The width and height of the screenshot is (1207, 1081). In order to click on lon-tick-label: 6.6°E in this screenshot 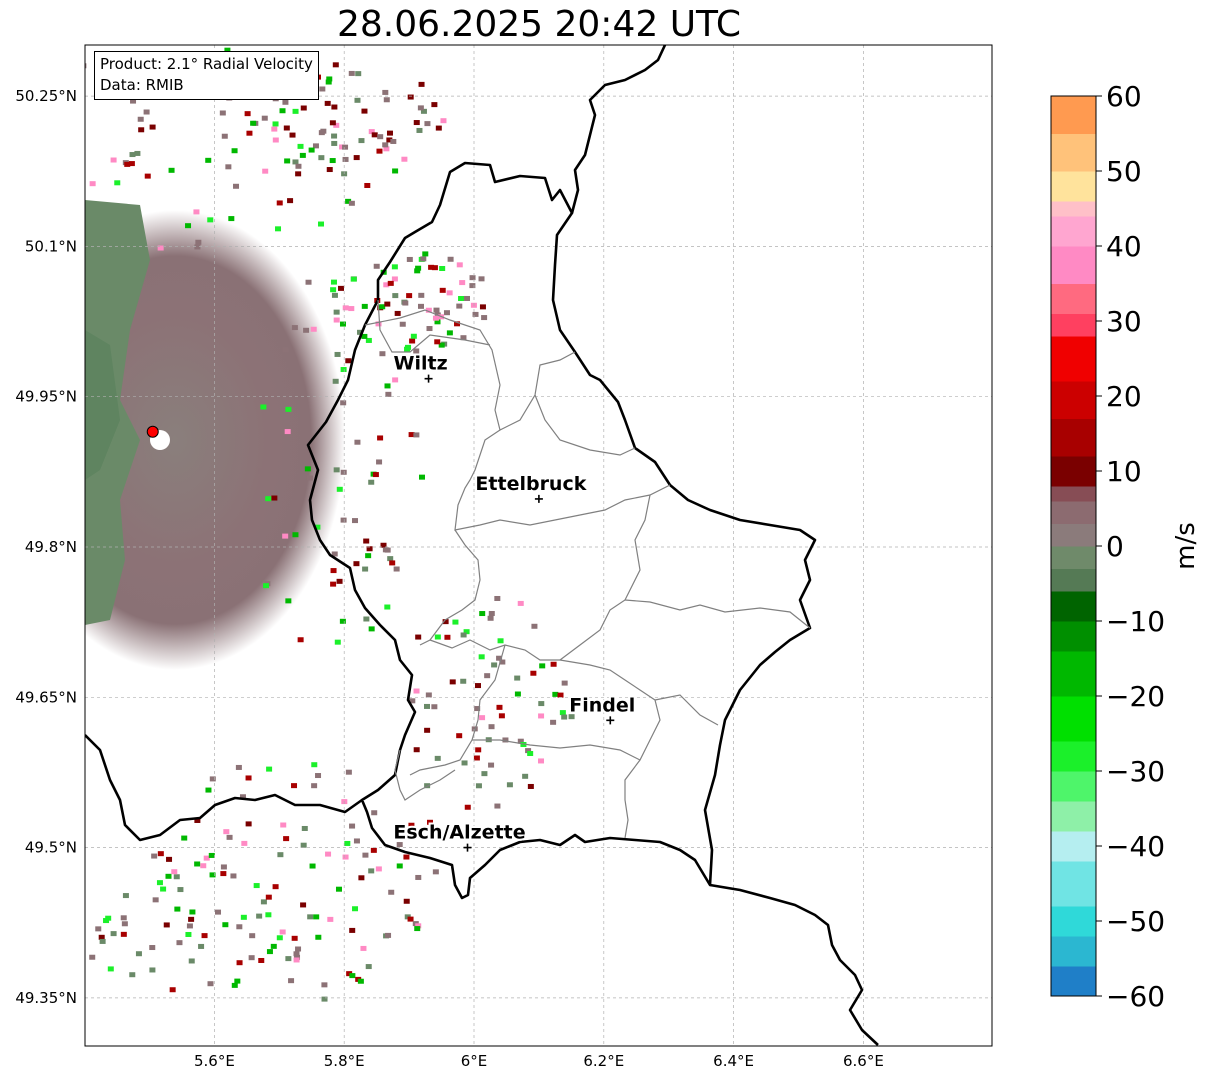, I will do `click(863, 1061)`.